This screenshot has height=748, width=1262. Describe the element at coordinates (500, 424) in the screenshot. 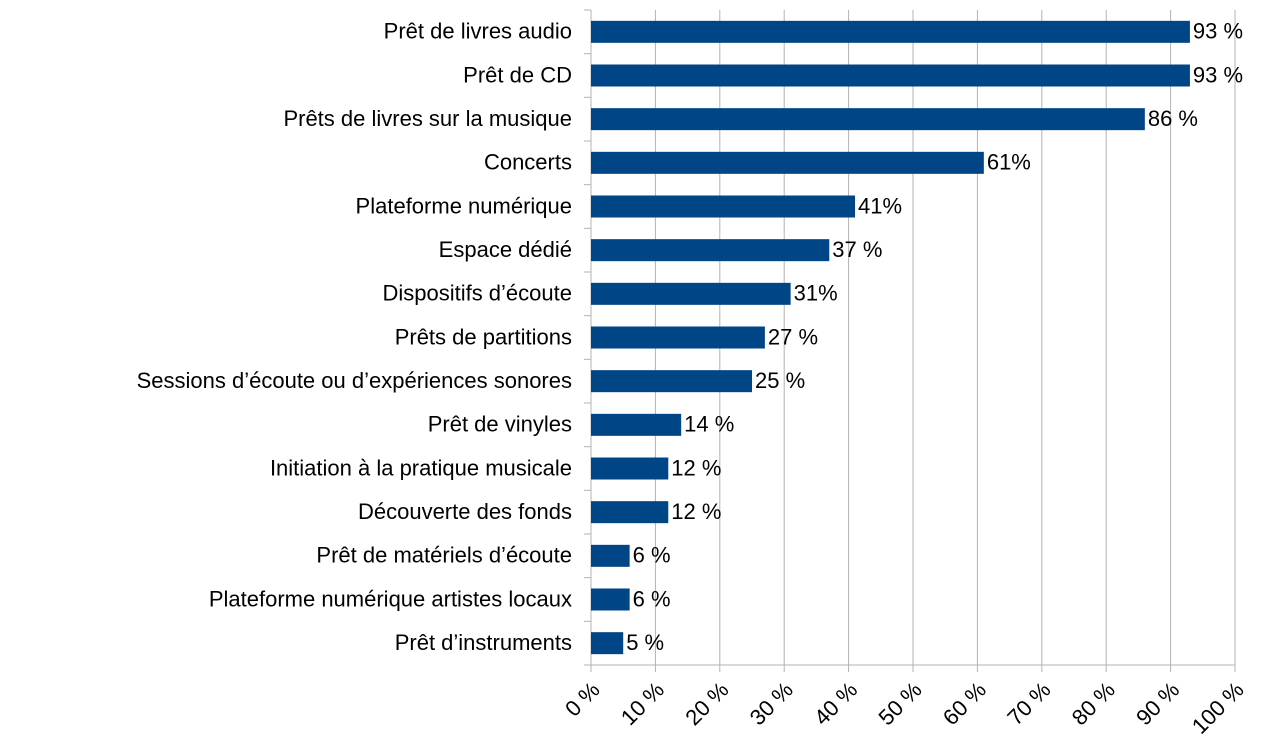

I see `y-tick-label: Prêt de vinyles` at that location.